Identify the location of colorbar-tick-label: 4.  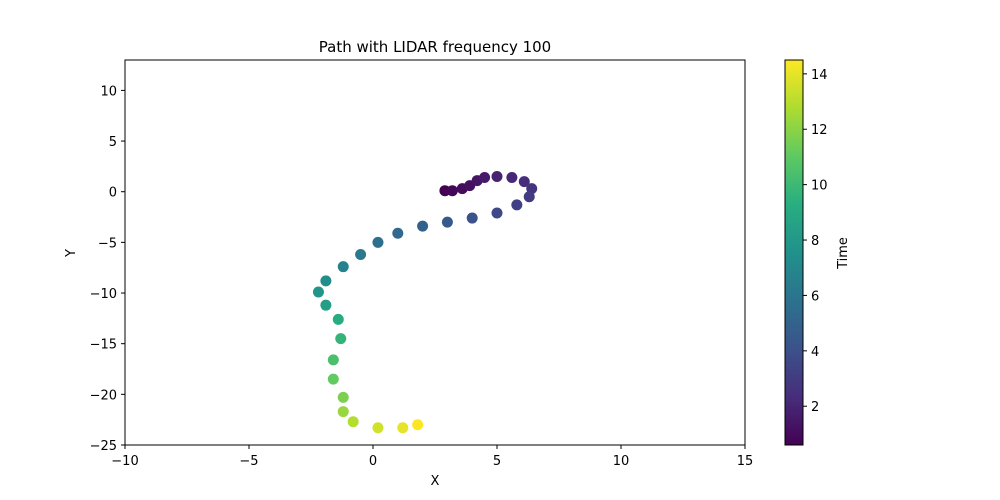
(815, 352).